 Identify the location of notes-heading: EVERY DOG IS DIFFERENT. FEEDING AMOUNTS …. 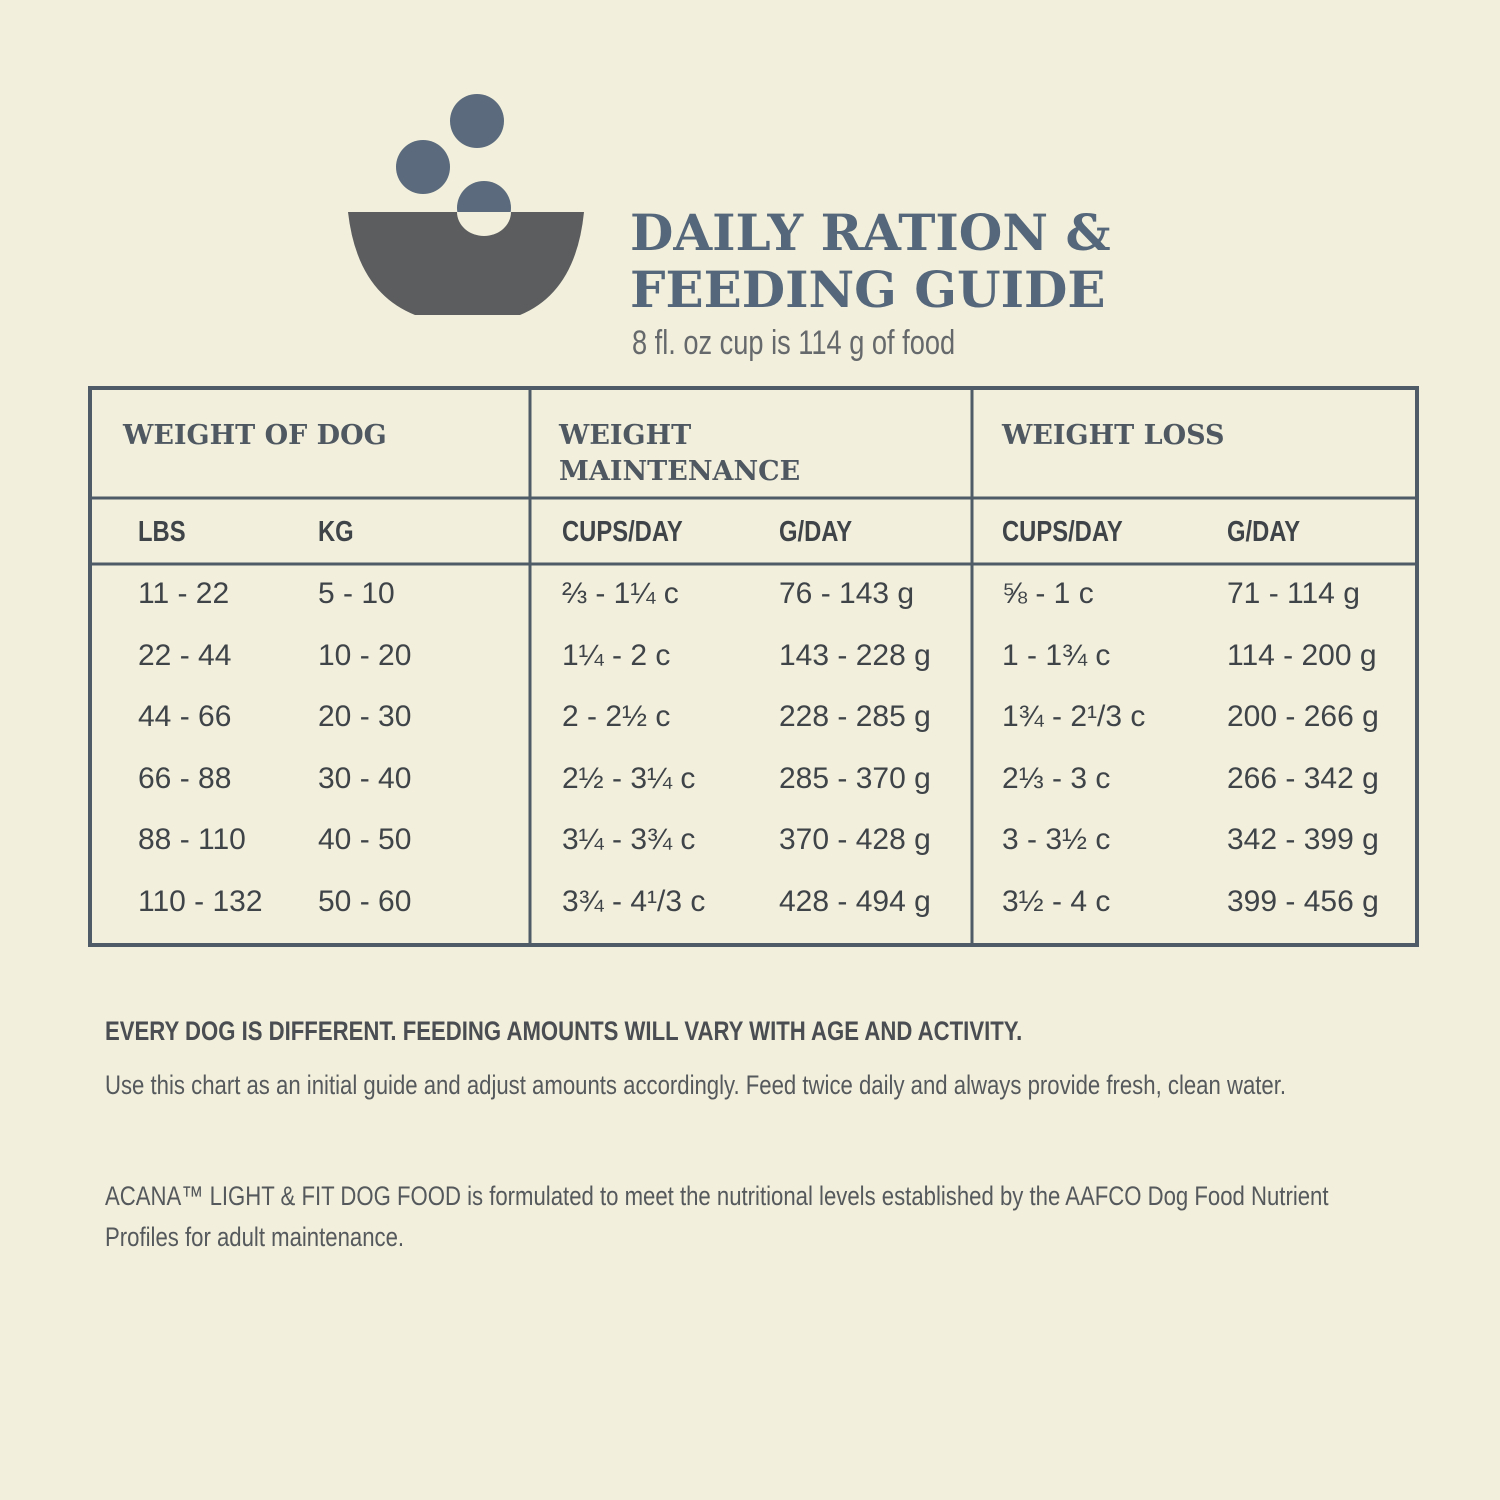
(564, 1031).